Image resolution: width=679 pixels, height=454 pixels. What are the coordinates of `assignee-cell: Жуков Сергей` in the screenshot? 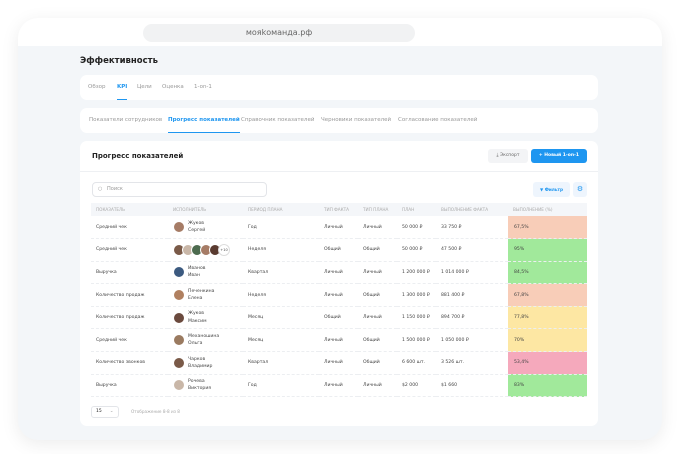 It's located at (205, 228).